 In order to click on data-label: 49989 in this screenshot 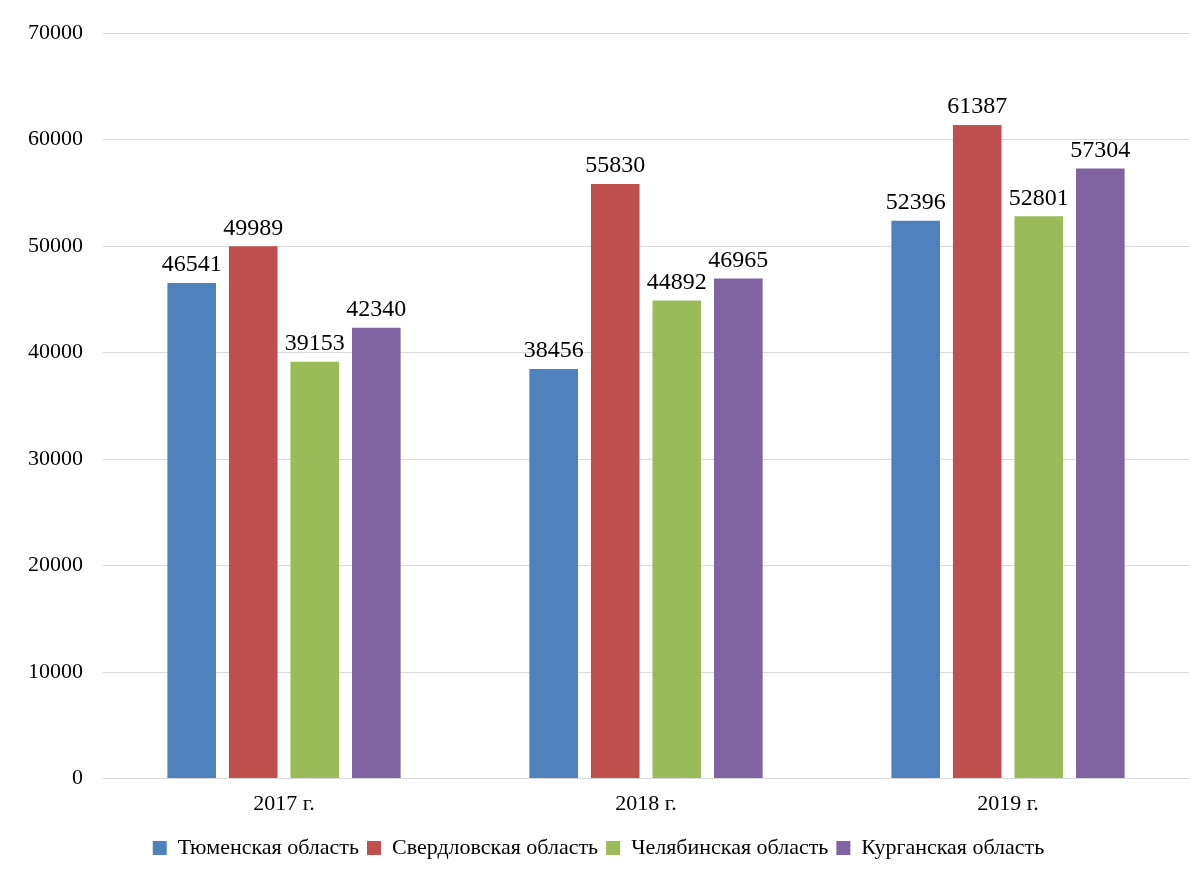, I will do `click(253, 226)`.